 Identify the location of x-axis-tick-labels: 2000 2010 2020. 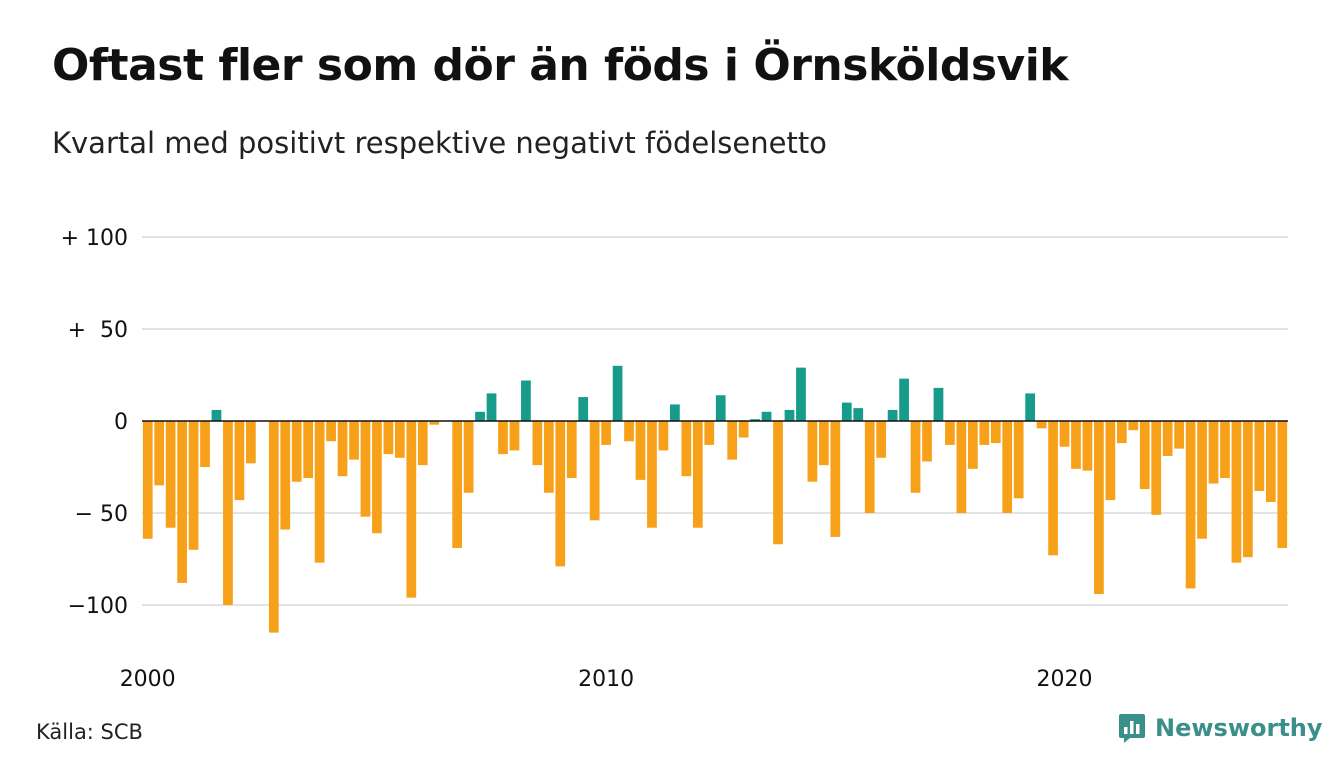
(606, 679).